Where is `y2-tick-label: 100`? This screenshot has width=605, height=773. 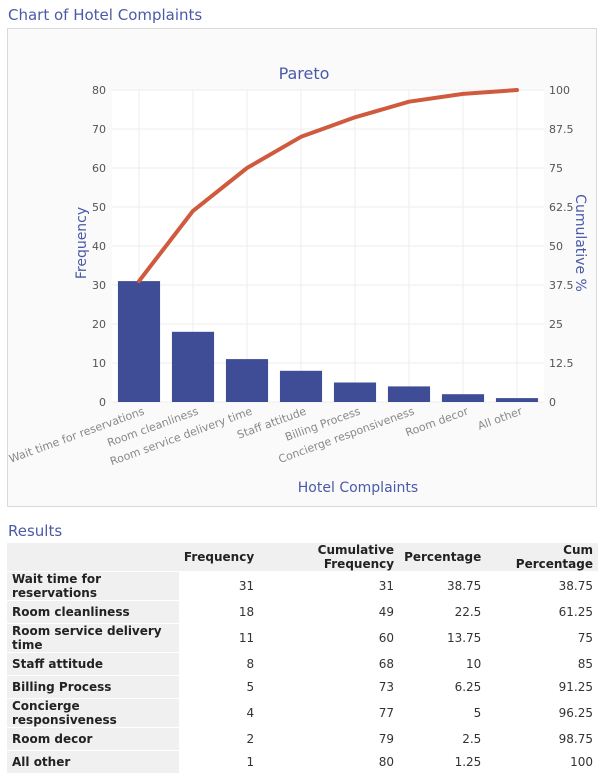
y2-tick-label: 100 is located at coordinates (559, 90).